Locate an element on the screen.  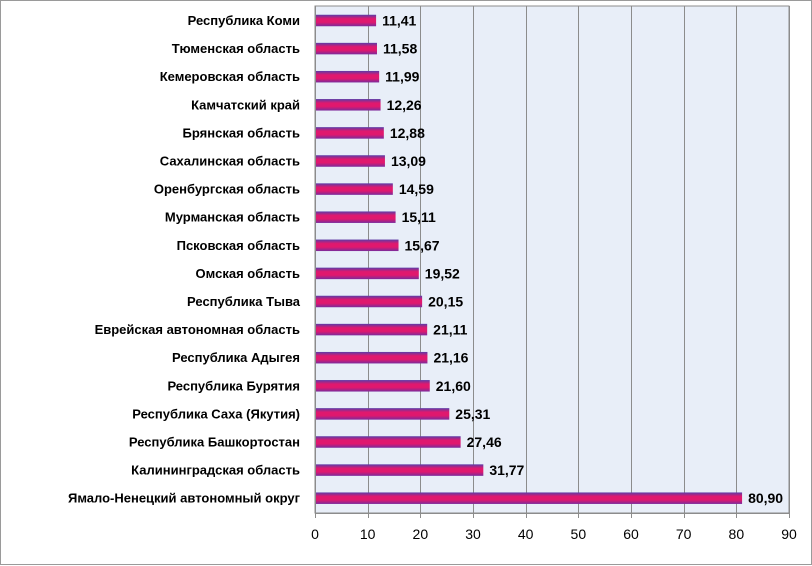
x-tick-label-30: 30 is located at coordinates (473, 534).